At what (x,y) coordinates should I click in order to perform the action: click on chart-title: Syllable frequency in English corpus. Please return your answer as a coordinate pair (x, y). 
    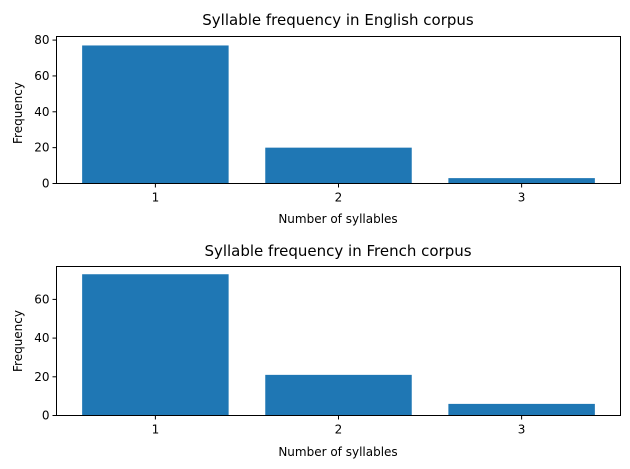
    Looking at the image, I should click on (338, 20).